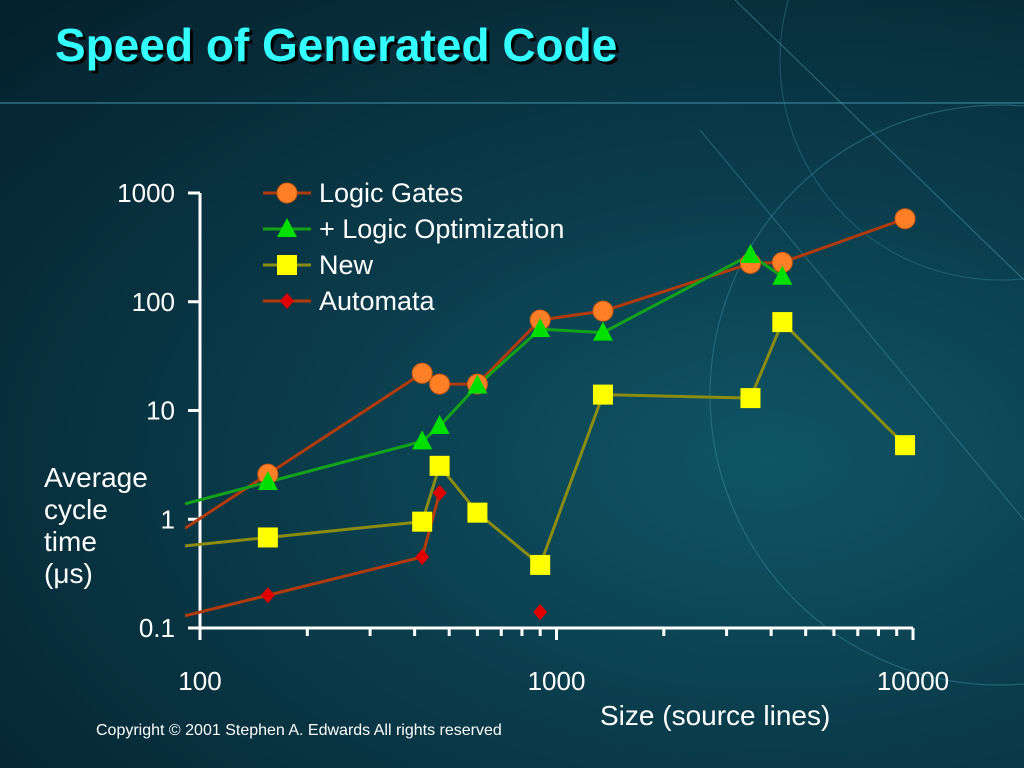 The image size is (1024, 768). What do you see at coordinates (346, 265) in the screenshot?
I see `legend-label: New` at bounding box center [346, 265].